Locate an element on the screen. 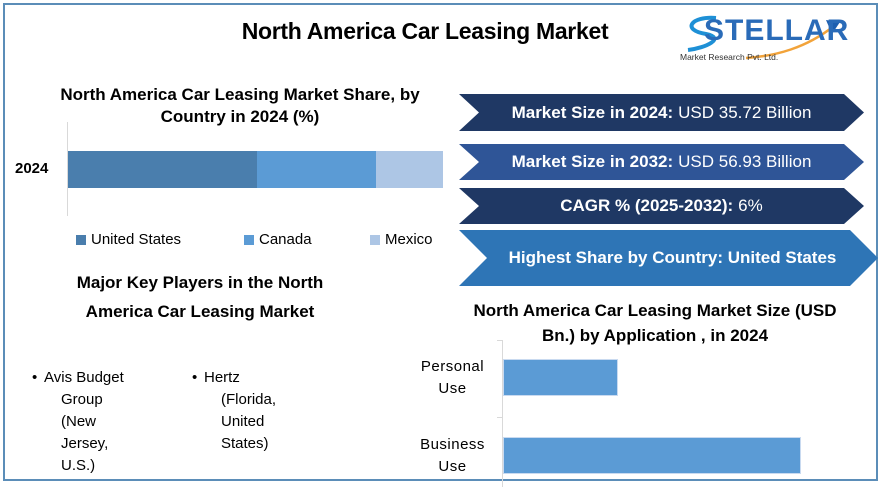  legend-label: Mexico is located at coordinates (409, 239).